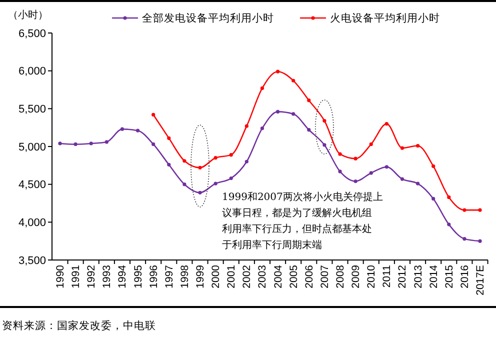 This screenshot has width=496, height=339. What do you see at coordinates (184, 276) in the screenshot?
I see `x-tick-label: 1998` at bounding box center [184, 276].